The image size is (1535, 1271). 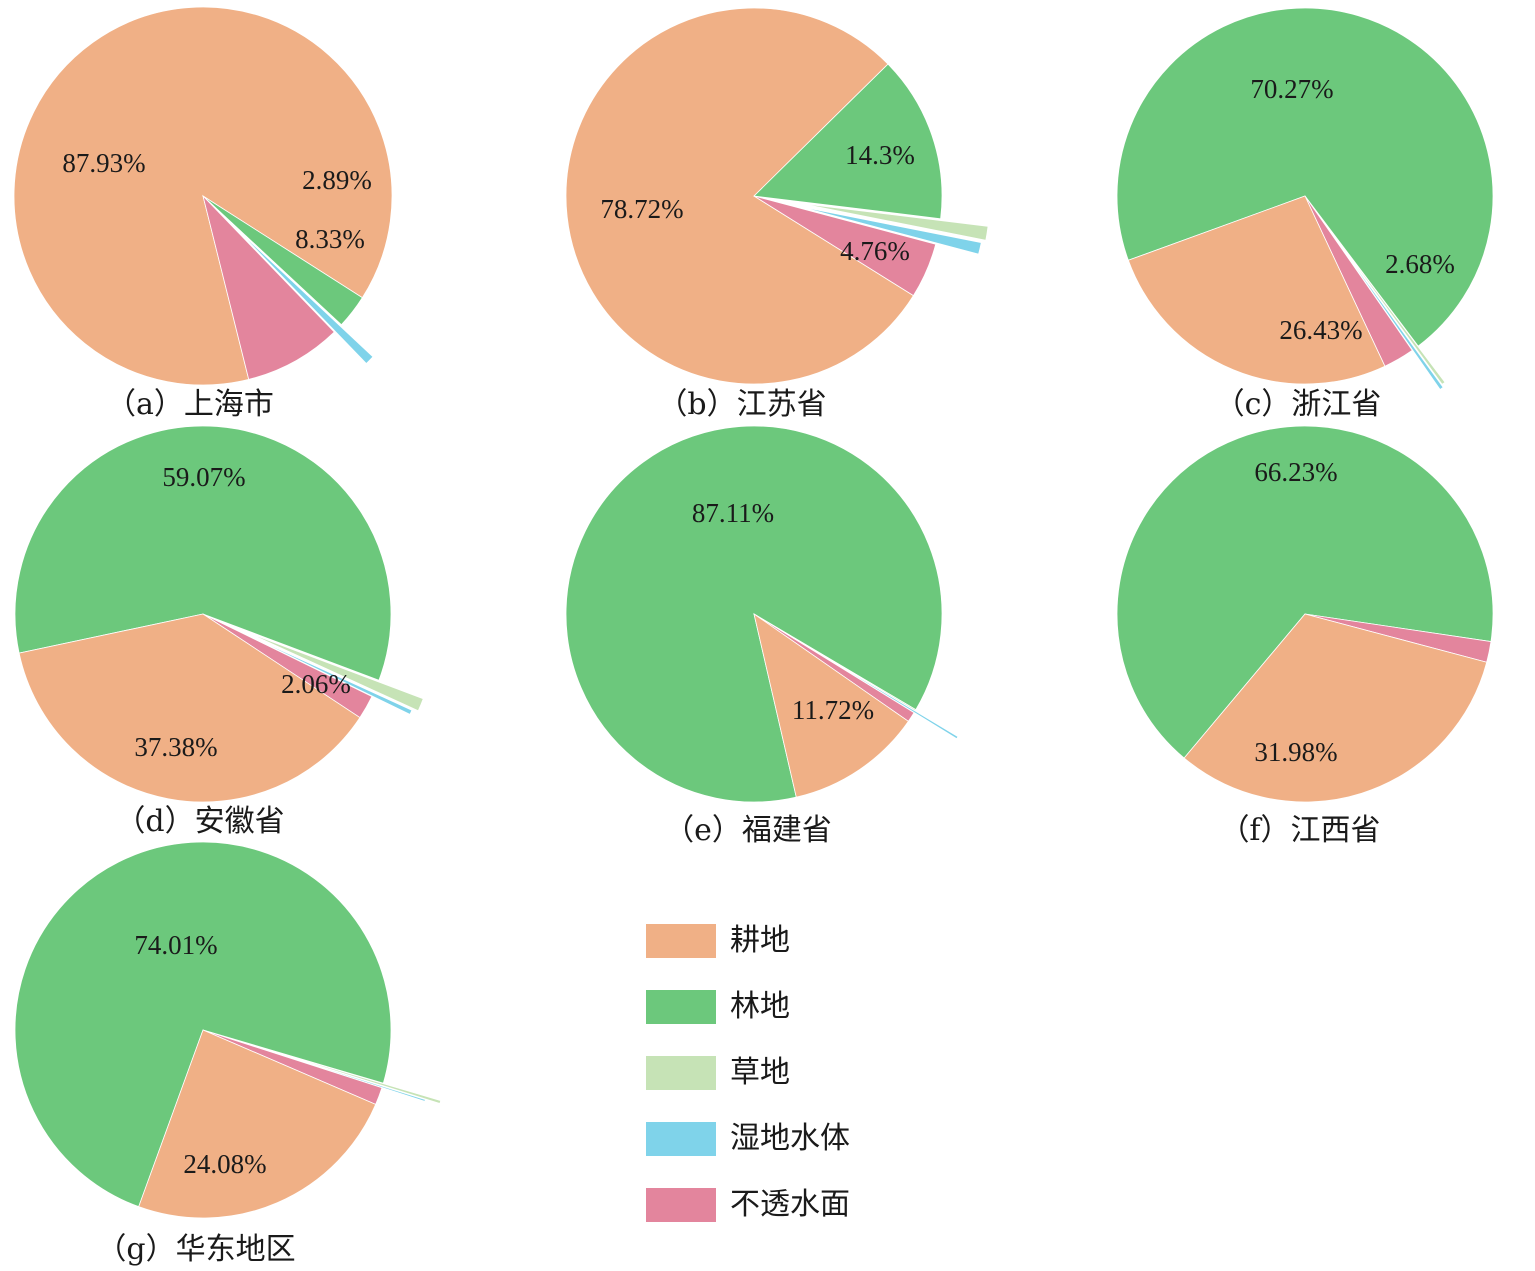 I want to click on data-label-cropland: 87.93%, so click(x=103, y=163).